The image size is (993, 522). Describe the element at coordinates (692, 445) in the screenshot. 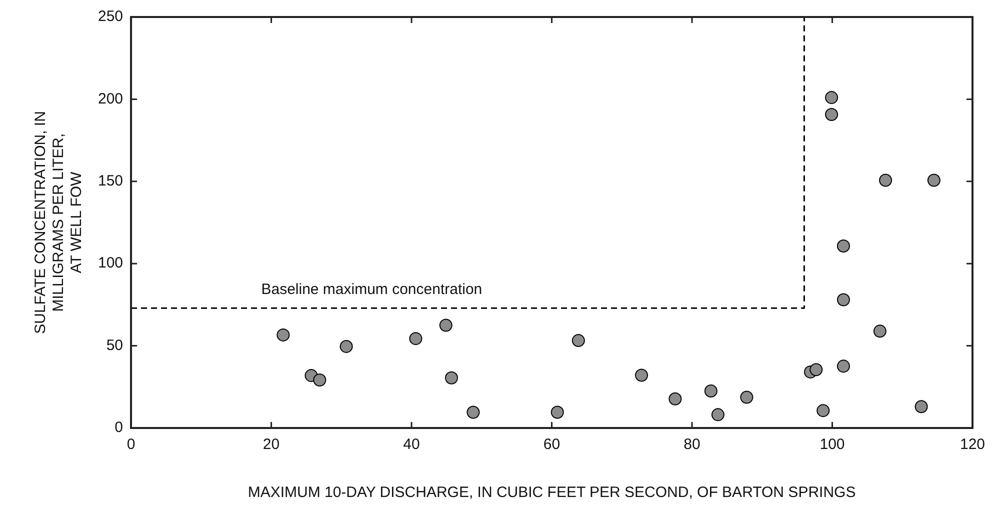

I see `x-tick-label: 80` at that location.